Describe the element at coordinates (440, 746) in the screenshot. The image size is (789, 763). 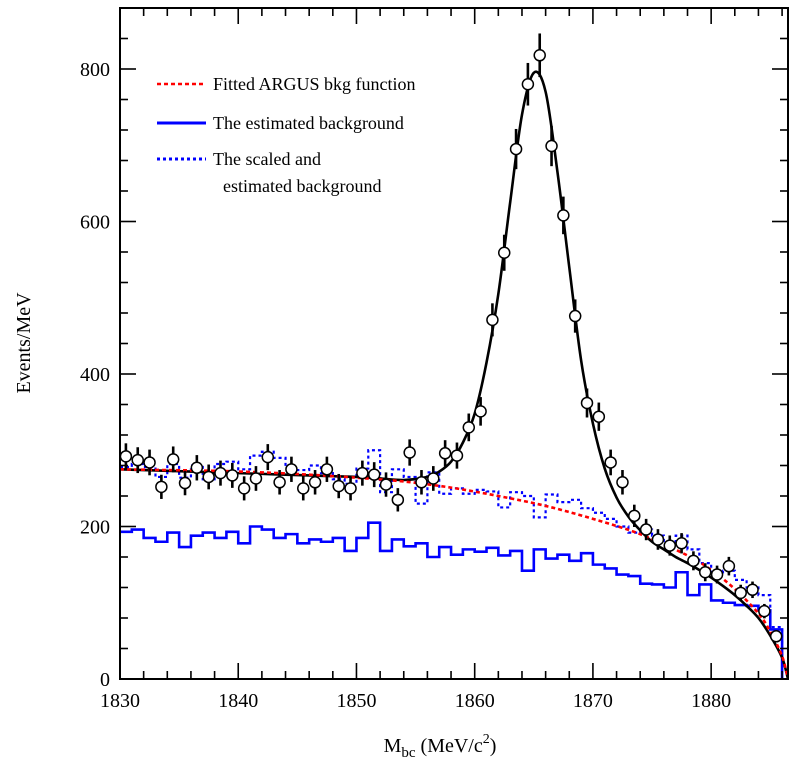
I see `x-axis-title: Mbc (MeV/c2)` at that location.